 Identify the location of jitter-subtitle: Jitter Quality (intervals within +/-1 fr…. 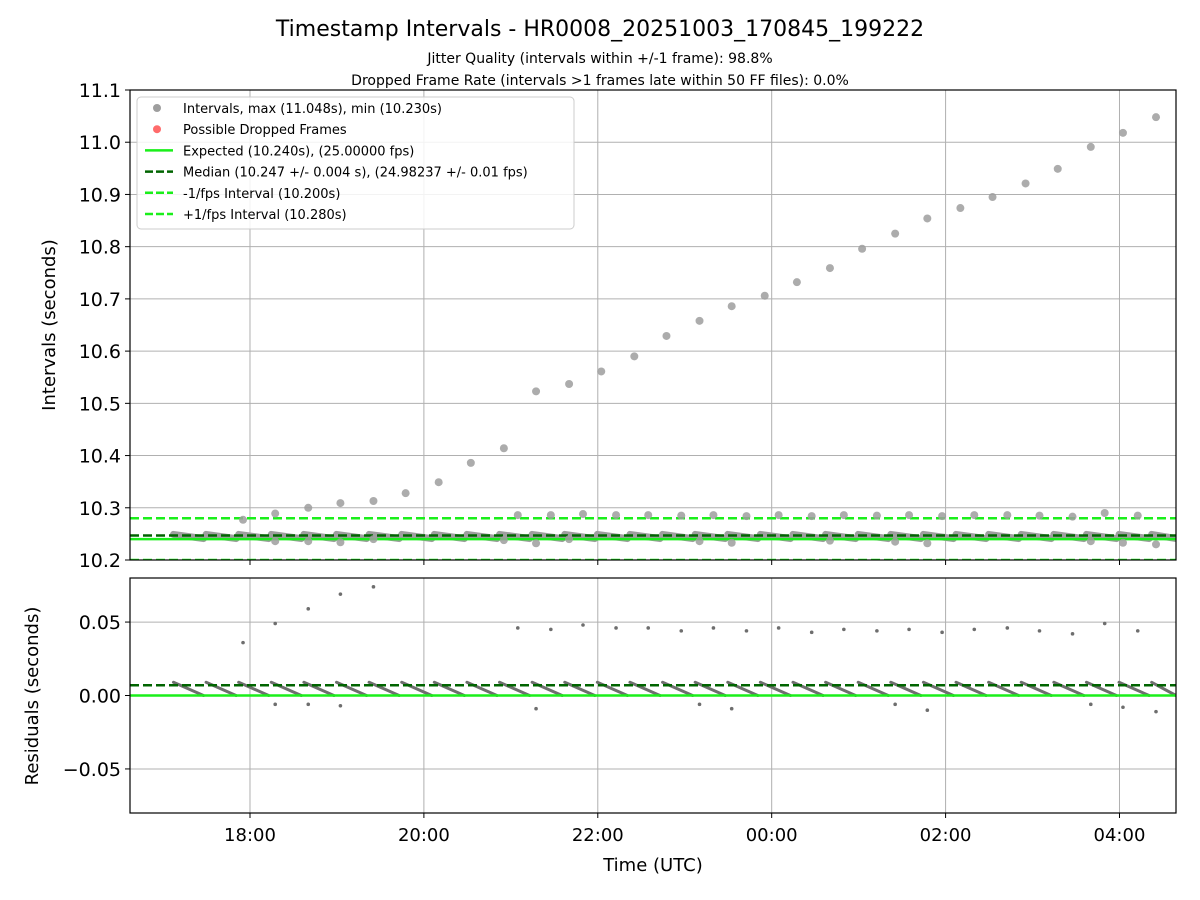
(599, 59).